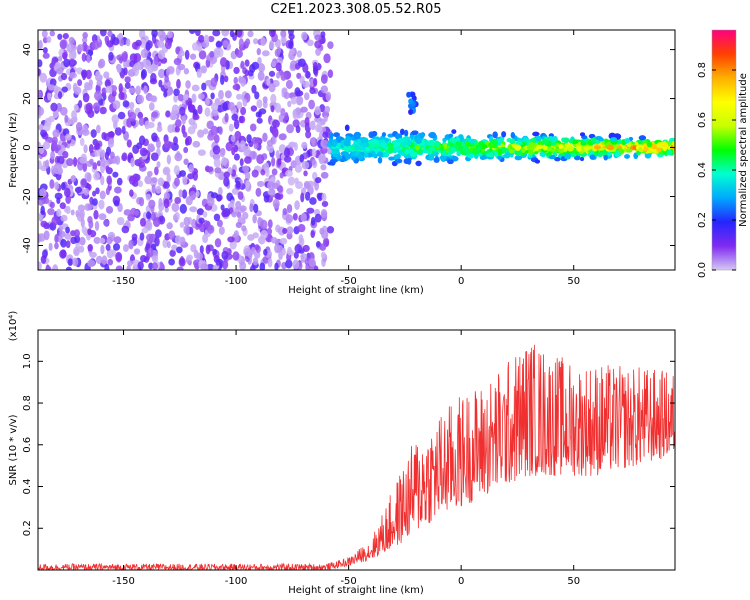  What do you see at coordinates (27, 361) in the screenshot?
I see `y-tick-label: 1.0` at bounding box center [27, 361].